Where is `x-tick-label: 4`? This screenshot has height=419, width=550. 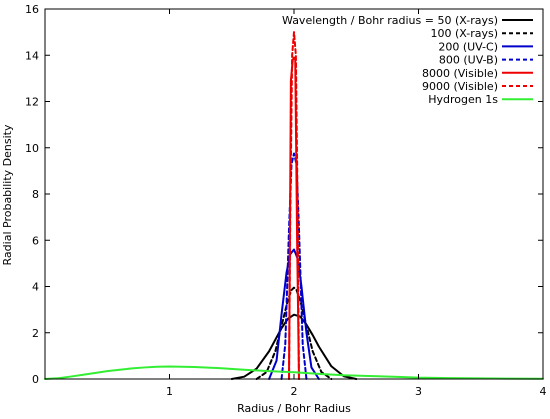
x-tick-label: 4 is located at coordinates (543, 391).